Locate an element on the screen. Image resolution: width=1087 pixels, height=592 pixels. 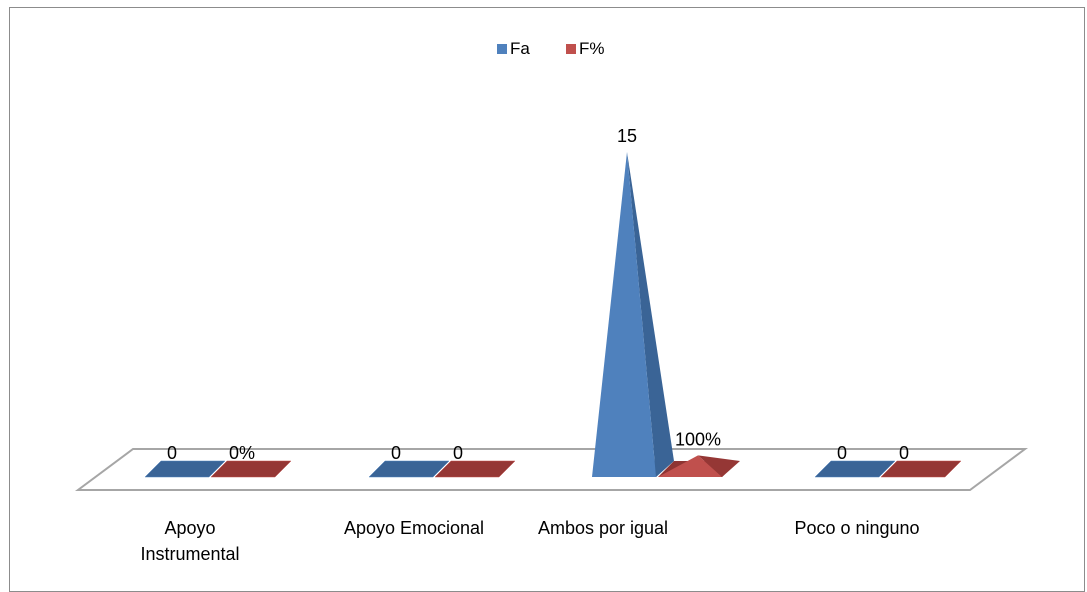
legend-label-f: F% is located at coordinates (592, 48).